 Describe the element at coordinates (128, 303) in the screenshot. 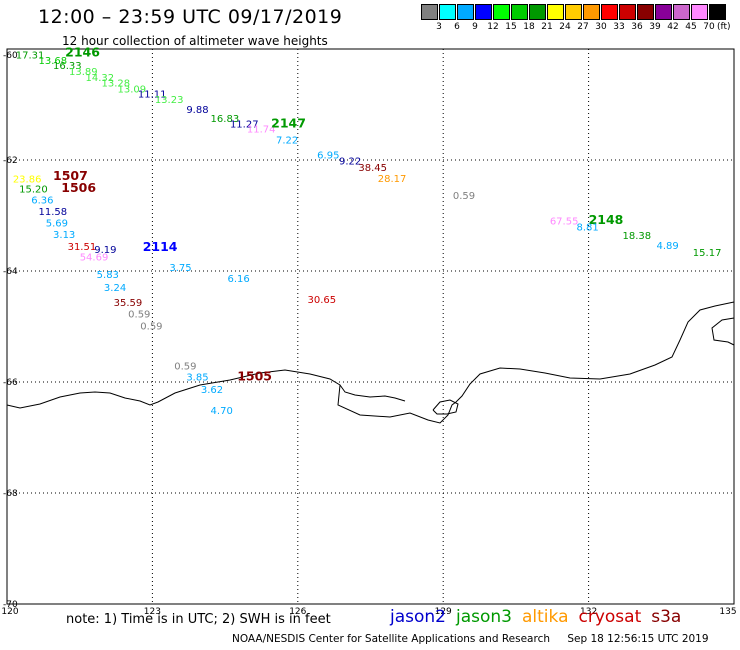

I see `wave-height-label: 35.59` at that location.